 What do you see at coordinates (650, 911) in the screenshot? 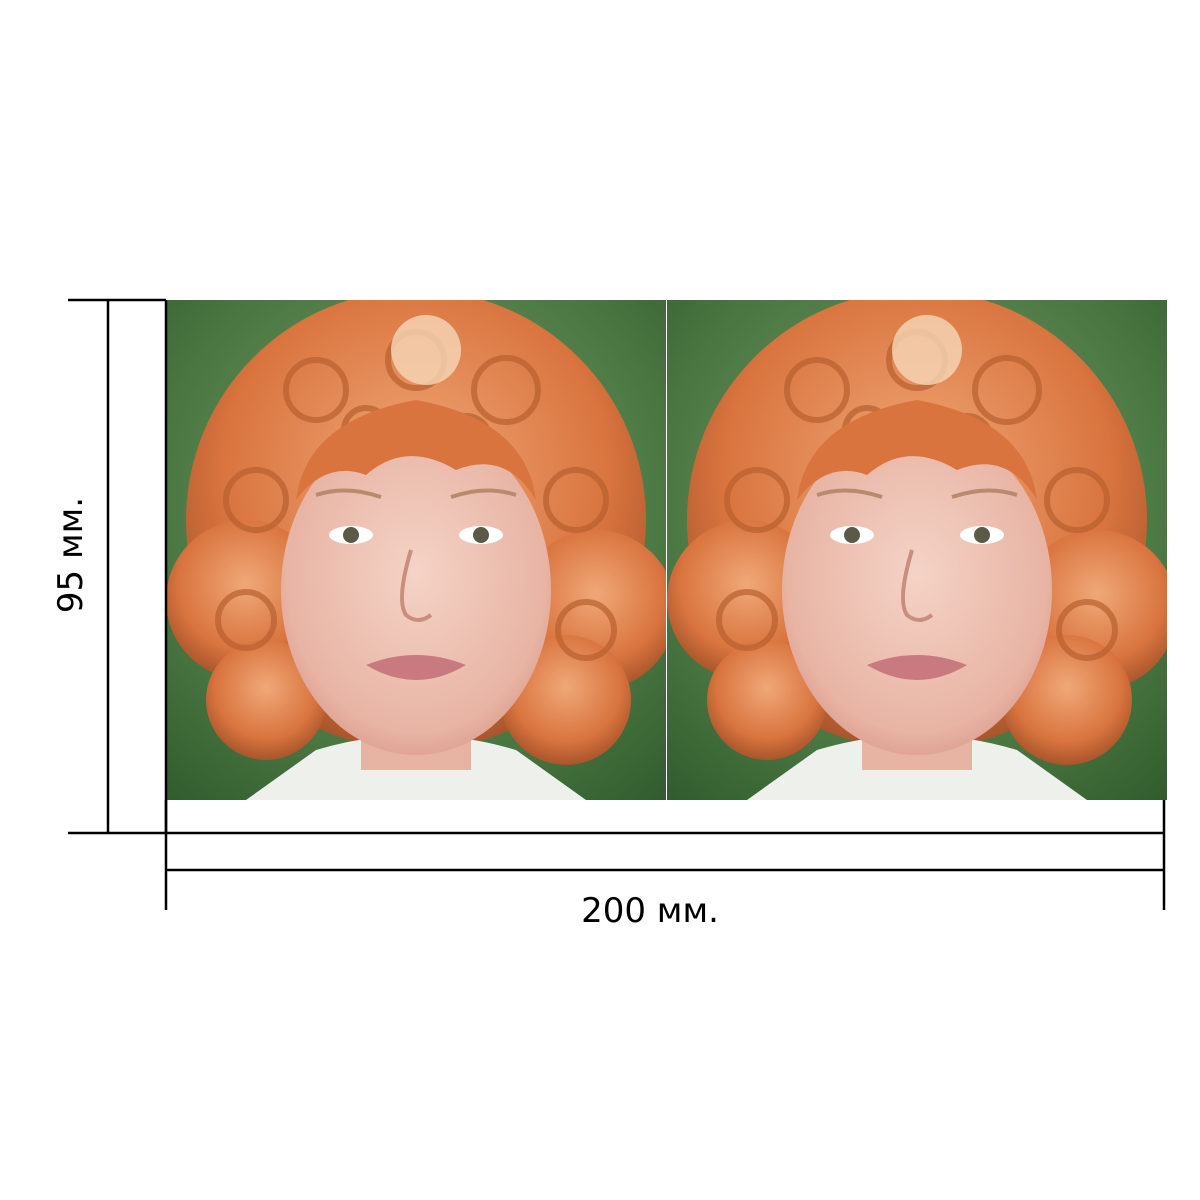
I see `width-label: 200 мм.` at bounding box center [650, 911].